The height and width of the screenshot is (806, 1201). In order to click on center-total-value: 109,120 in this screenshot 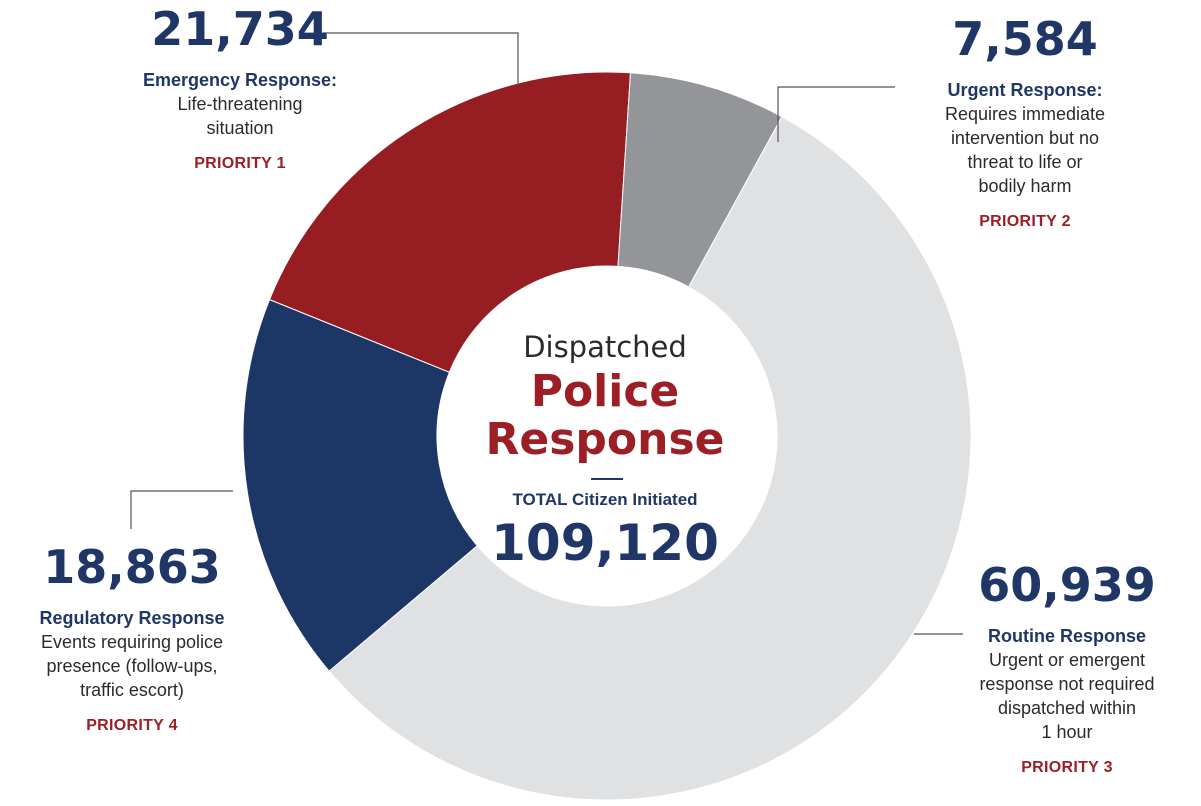, I will do `click(605, 543)`.